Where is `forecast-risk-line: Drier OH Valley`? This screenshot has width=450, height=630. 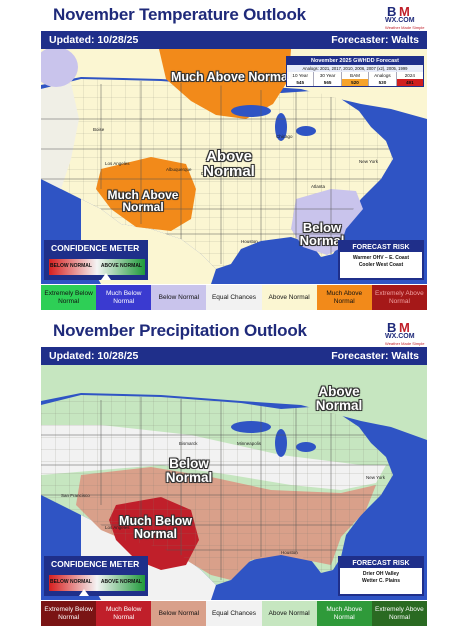
forecast-risk-line: Drier OH Valley is located at coordinates (381, 574).